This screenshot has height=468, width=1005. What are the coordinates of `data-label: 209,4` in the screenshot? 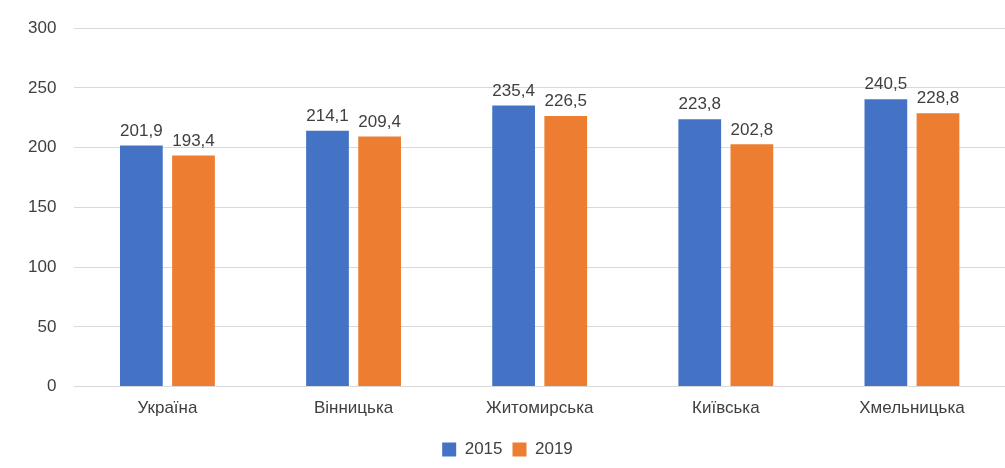 It's located at (379, 121).